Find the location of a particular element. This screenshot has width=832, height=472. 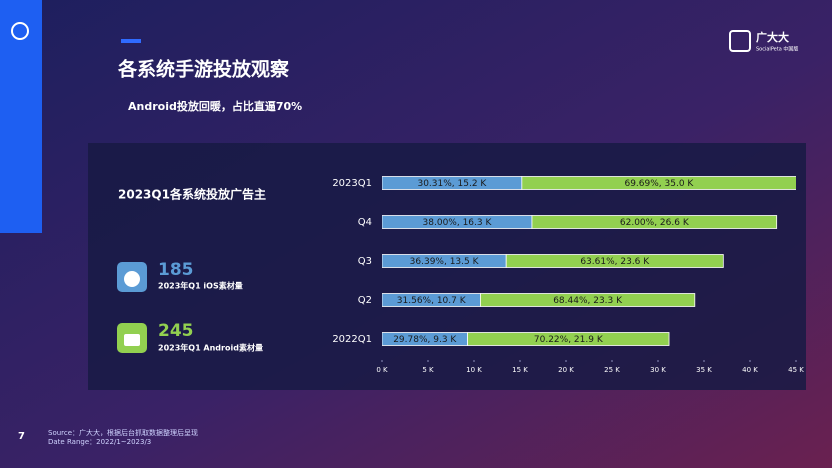

side-band is located at coordinates (21, 116).